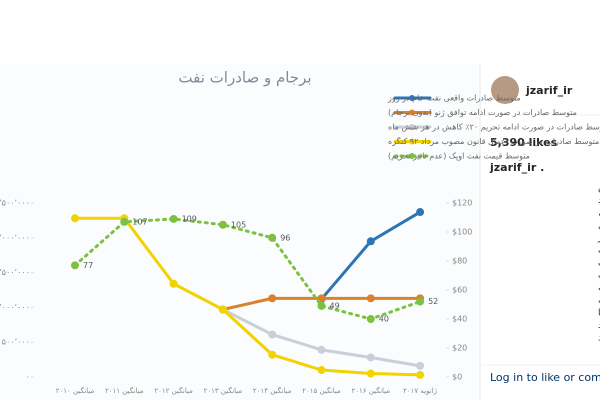 The height and width of the screenshot is (400, 600). I want to click on y2-tick-label: $60, so click(459, 290).